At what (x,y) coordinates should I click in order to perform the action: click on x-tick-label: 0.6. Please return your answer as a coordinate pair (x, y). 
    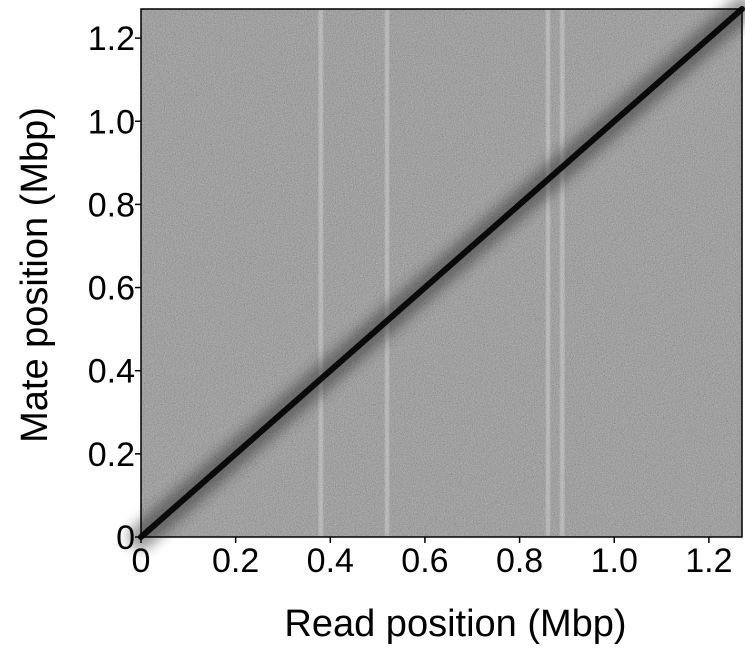
    Looking at the image, I should click on (424, 561).